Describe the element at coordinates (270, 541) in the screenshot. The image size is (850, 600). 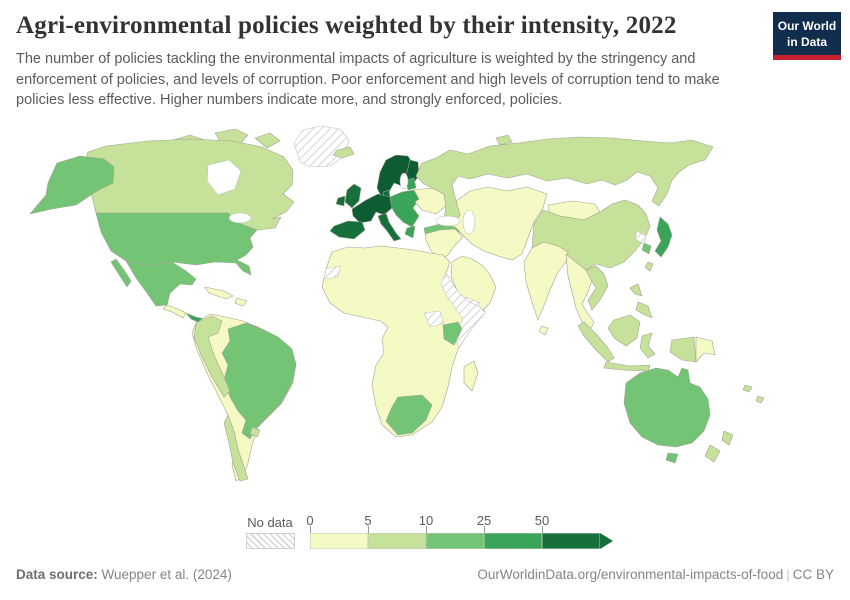
I see `legend-no-data-swatch` at that location.